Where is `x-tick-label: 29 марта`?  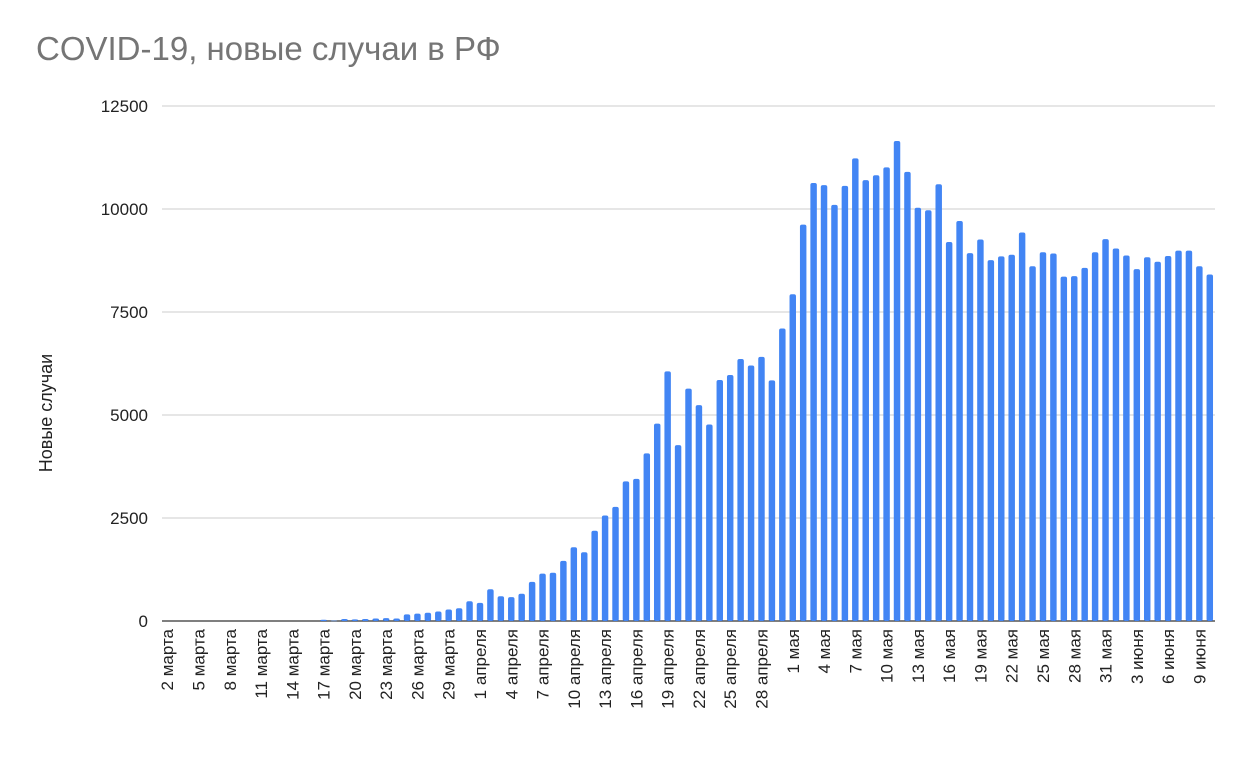 x-tick-label: 29 марта is located at coordinates (449, 663).